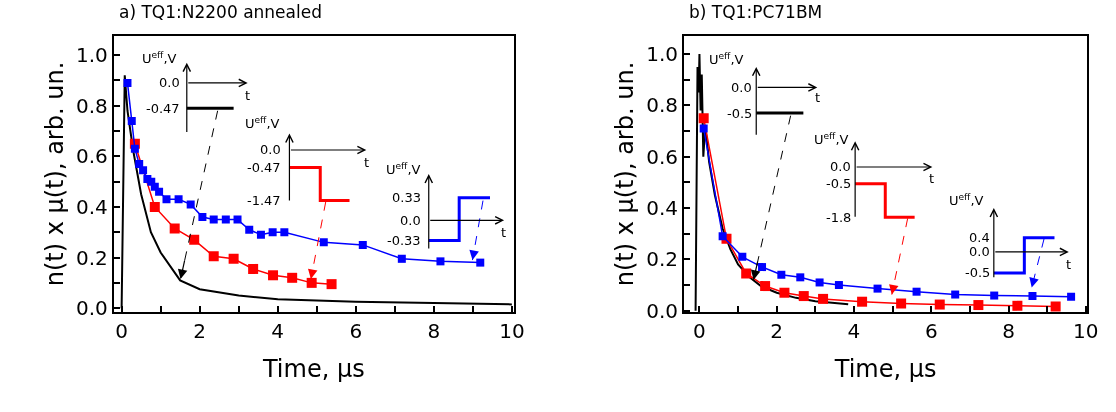  What do you see at coordinates (404, 240) in the screenshot?
I see `annotation: -0.33` at bounding box center [404, 240].